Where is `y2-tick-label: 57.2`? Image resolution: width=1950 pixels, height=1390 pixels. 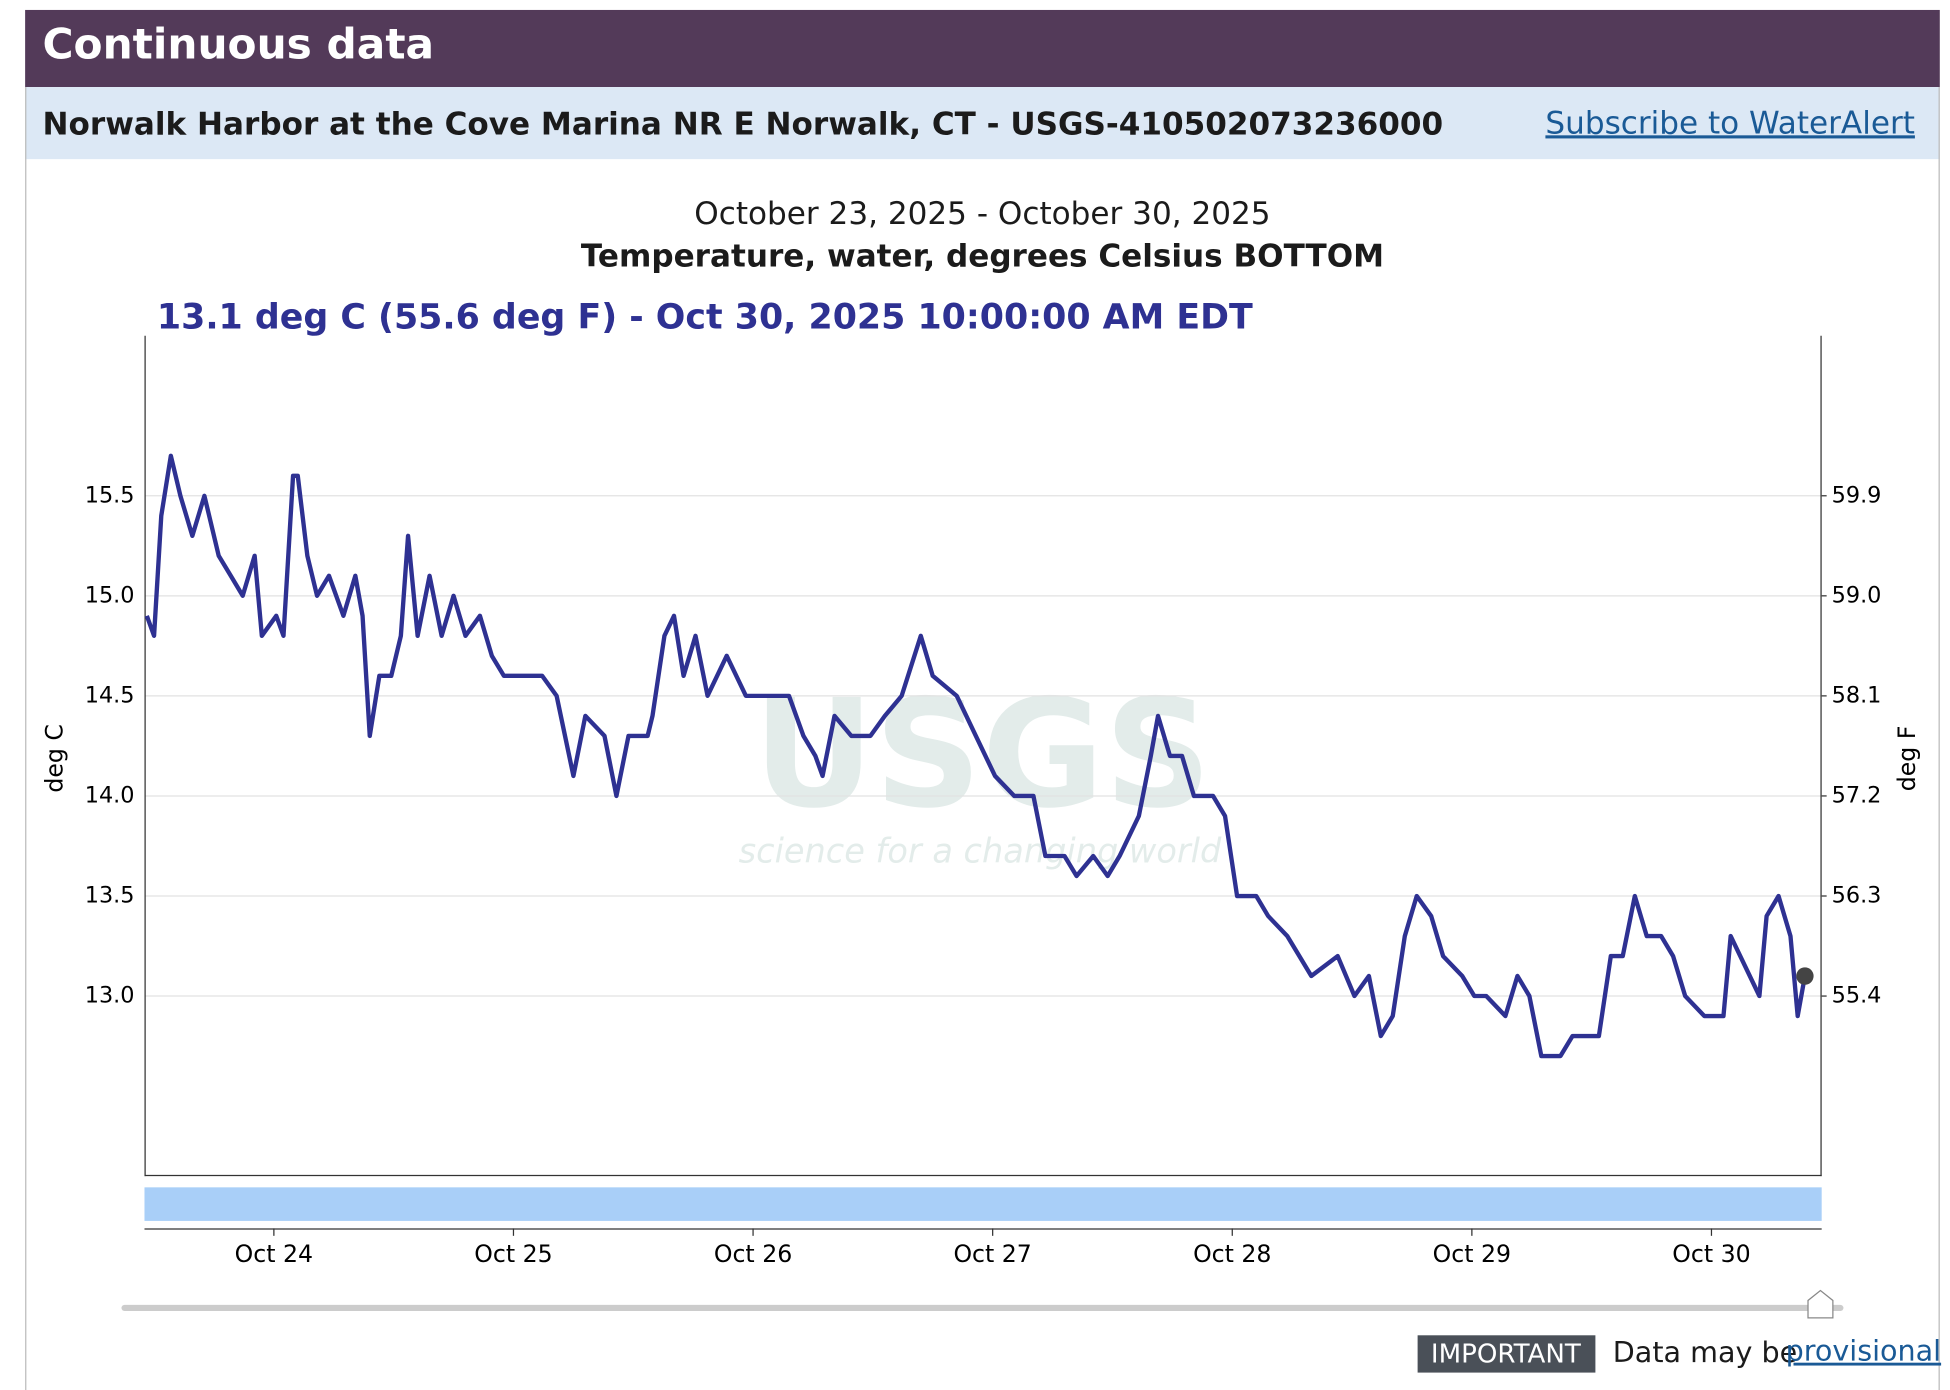
y2-tick-label: 57.2 is located at coordinates (1857, 795).